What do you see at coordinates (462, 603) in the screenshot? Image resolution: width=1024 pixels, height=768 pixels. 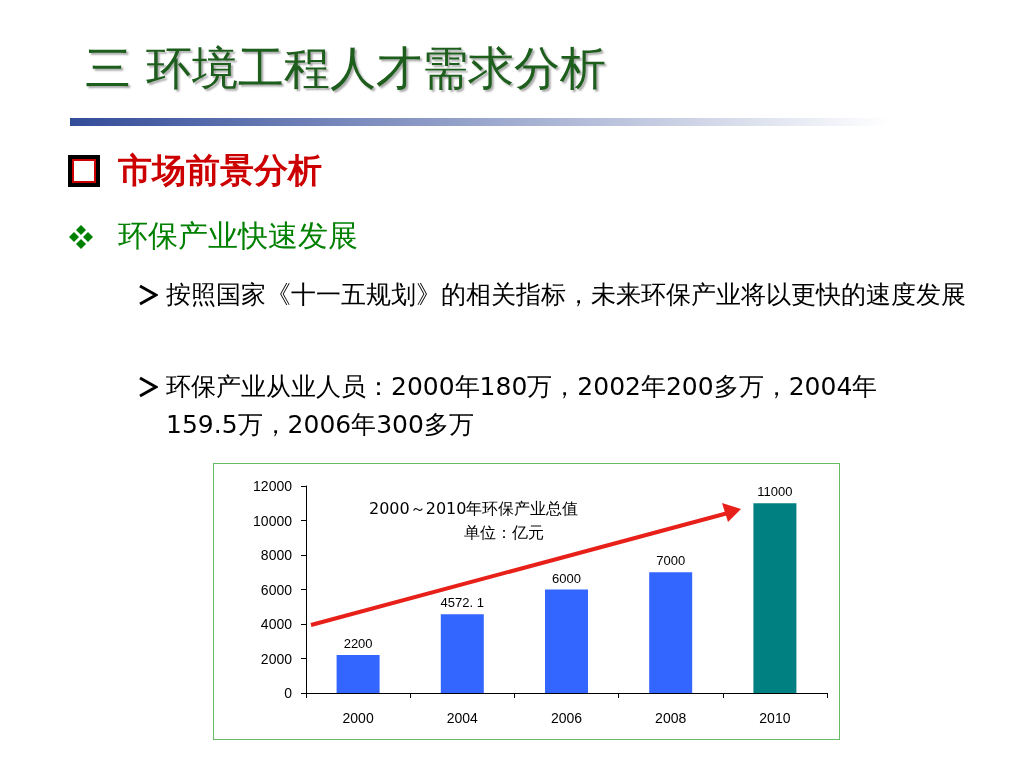 I see `data-label: 4572. 1` at bounding box center [462, 603].